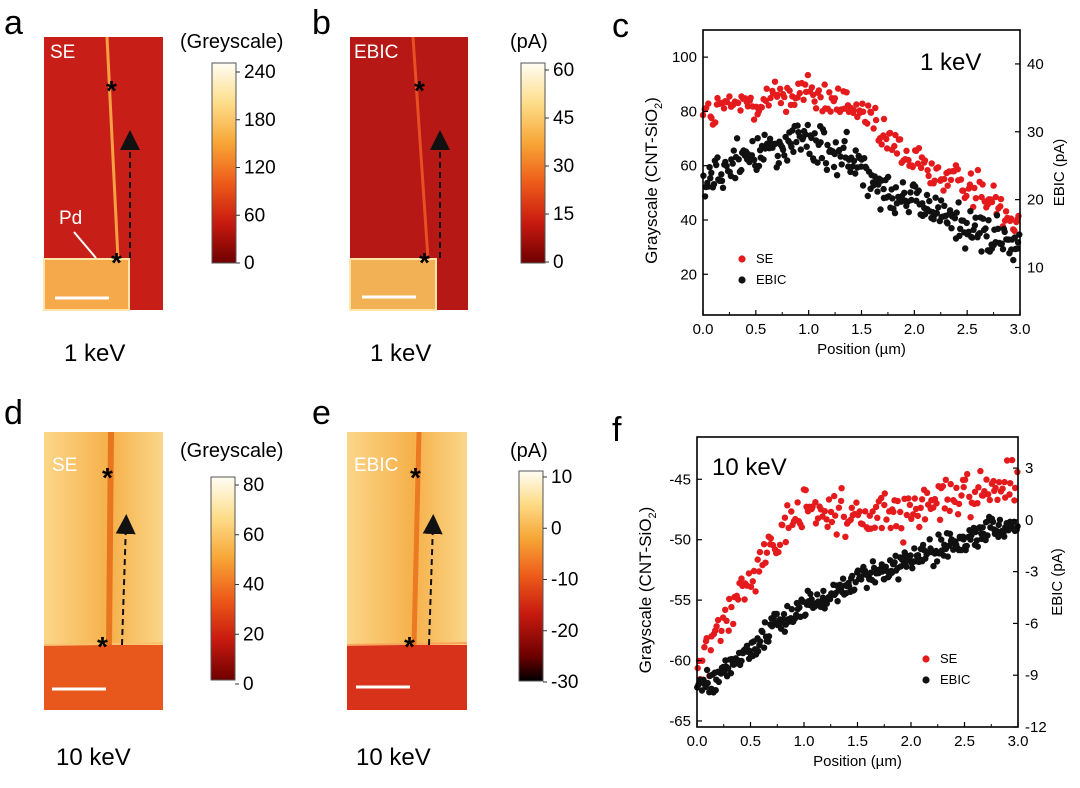  I want to click on x-tick-label: 0.5, so click(755, 329).